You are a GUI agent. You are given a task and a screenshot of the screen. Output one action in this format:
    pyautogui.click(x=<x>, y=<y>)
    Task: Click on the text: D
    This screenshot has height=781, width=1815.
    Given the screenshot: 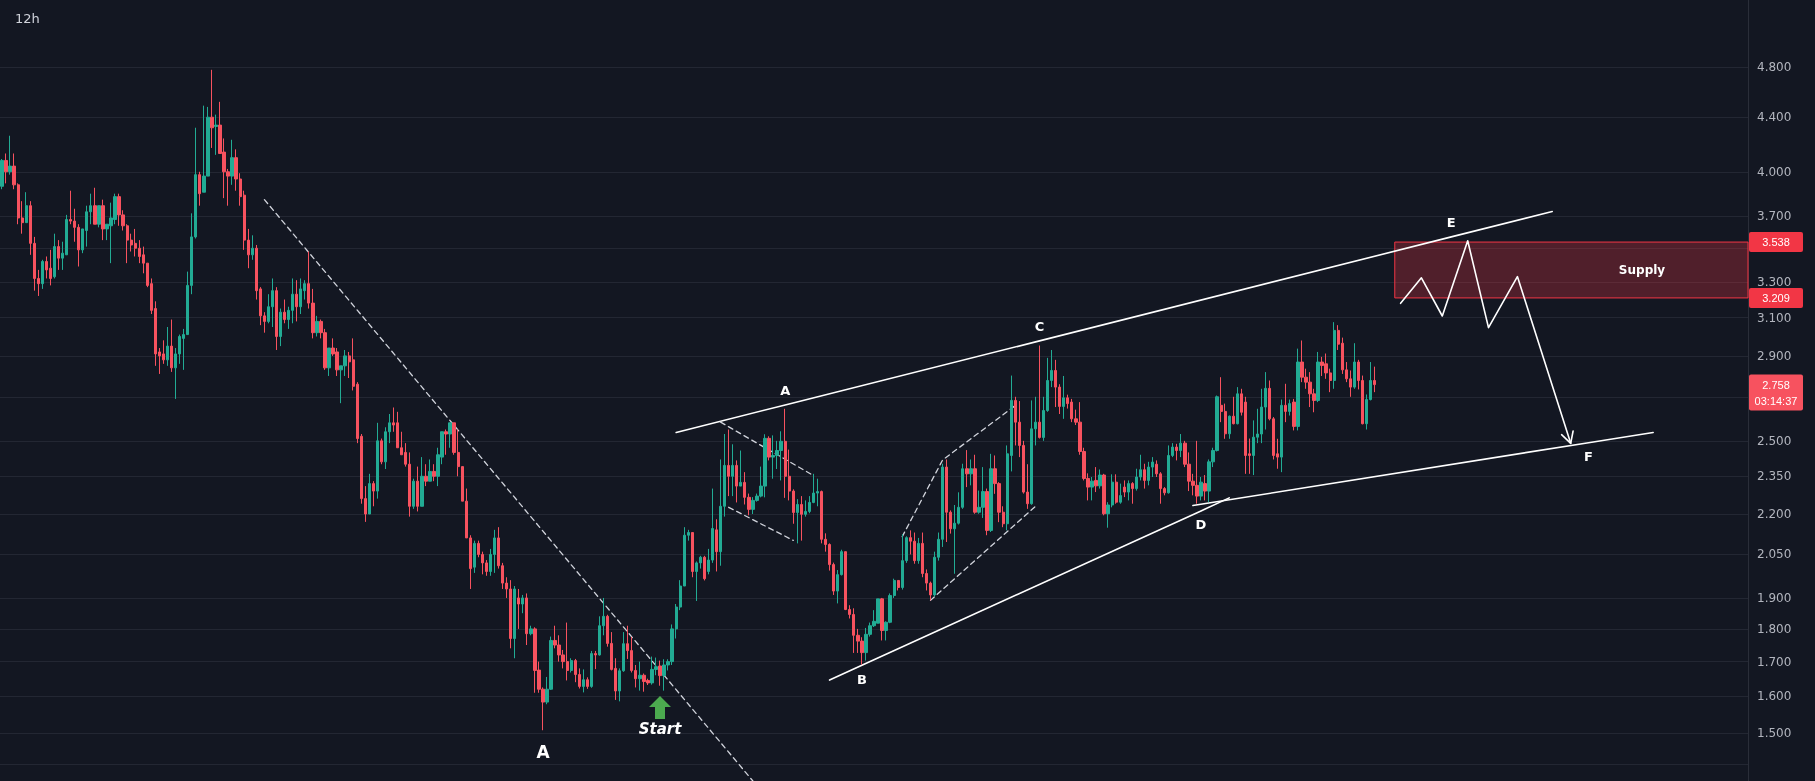 What is the action you would take?
    pyautogui.click(x=1201, y=525)
    